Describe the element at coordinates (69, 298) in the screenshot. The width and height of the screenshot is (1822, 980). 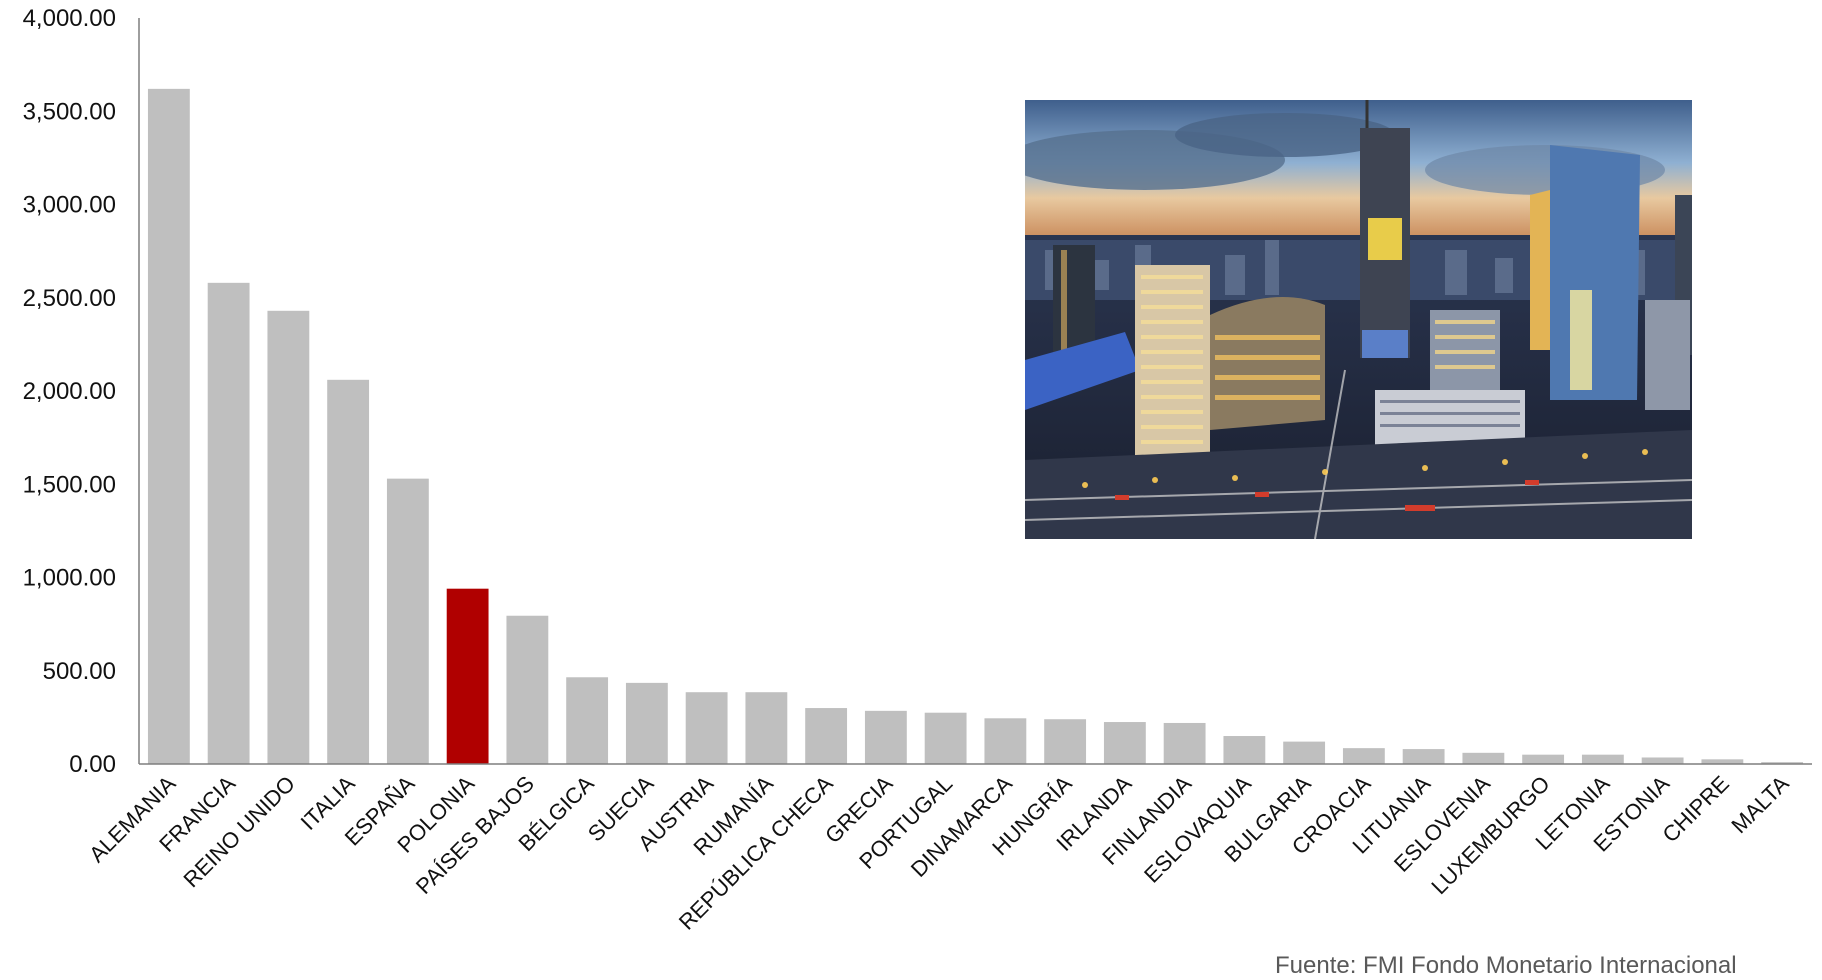
I see `y-tick-label: 2,500.00` at that location.